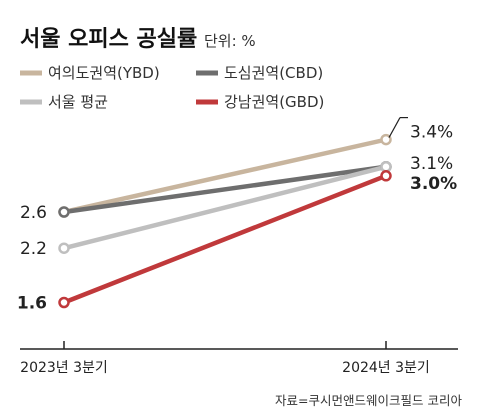 Image resolution: width=480 pixels, height=419 pixels. Describe the element at coordinates (64, 368) in the screenshot. I see `x-tick-label-1: 2023년 3분기` at that location.